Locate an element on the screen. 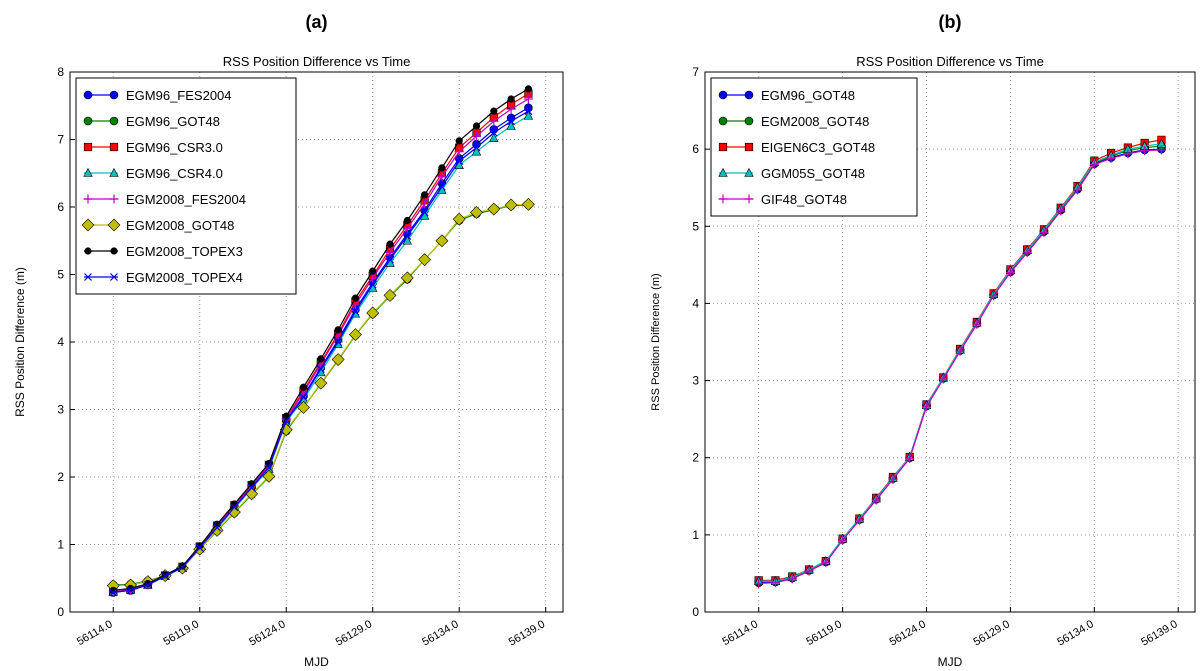  legend-box is located at coordinates (186, 186).